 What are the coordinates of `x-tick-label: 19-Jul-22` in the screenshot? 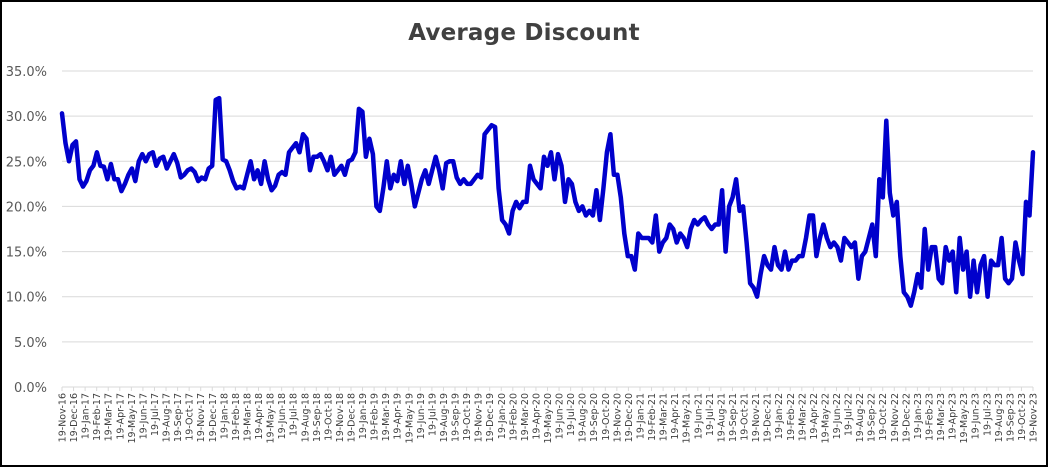 It's located at (849, 414).